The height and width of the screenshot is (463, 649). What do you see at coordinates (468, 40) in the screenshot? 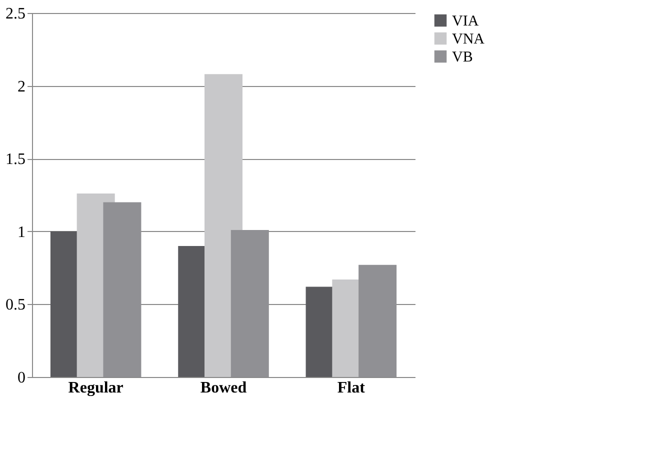
I see `legend-label: VNA` at bounding box center [468, 40].